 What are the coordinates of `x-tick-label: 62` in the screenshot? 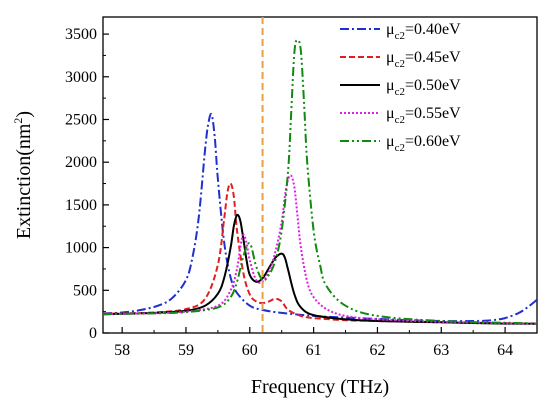 It's located at (377, 350).